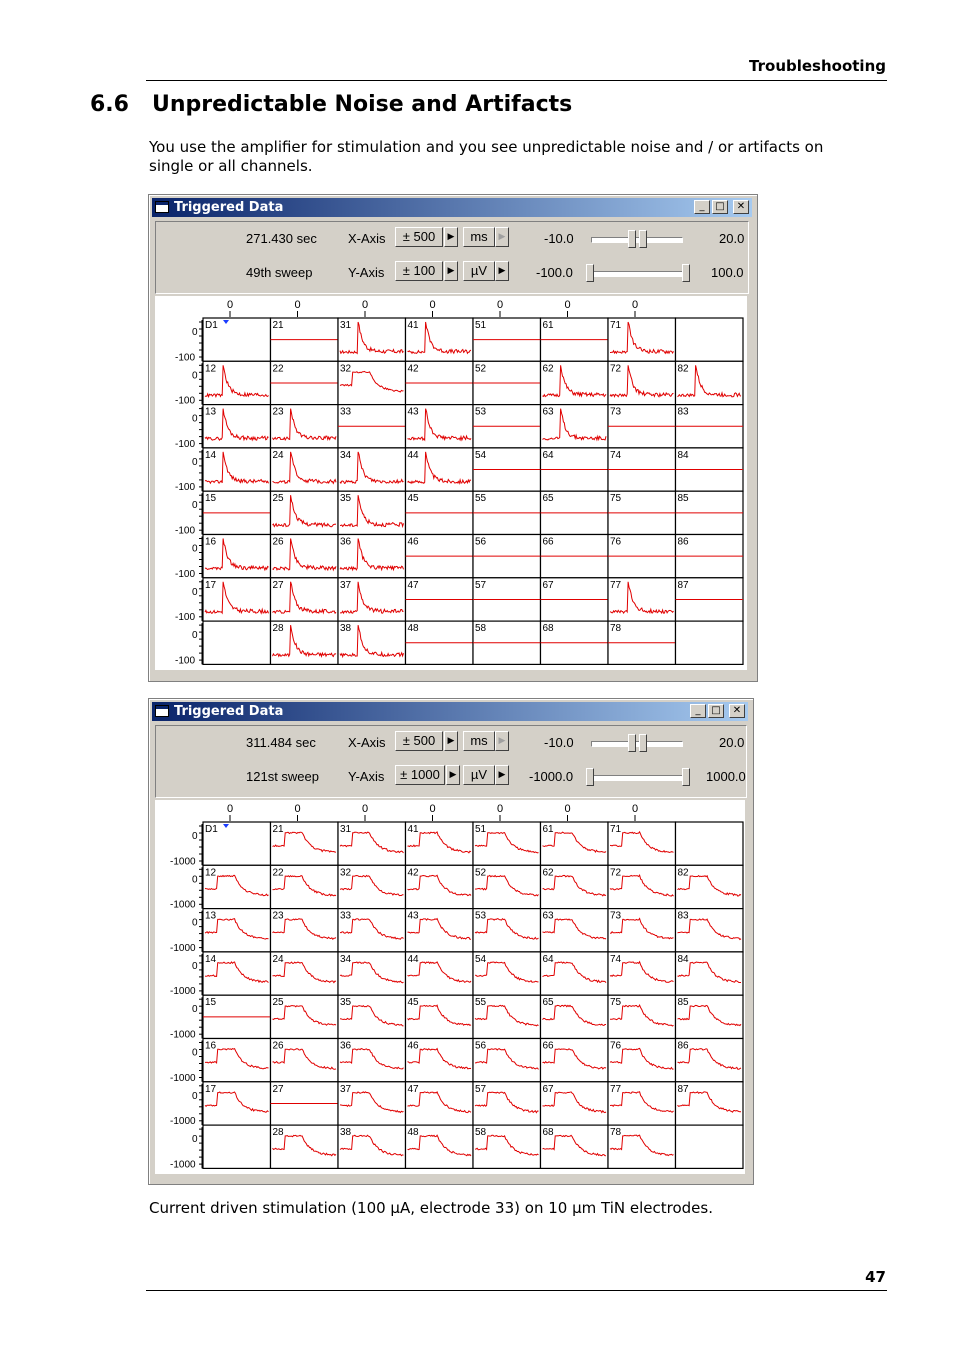 This screenshot has width=954, height=1350. I want to click on y-range-field: ± 1000, so click(420, 775).